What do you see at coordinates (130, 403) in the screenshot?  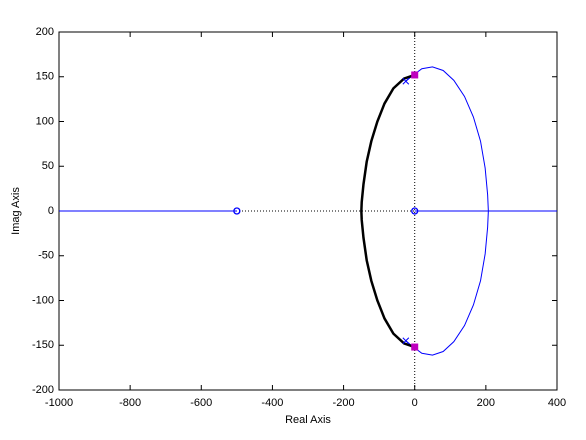 I see `x-tick-label: -800` at bounding box center [130, 403].